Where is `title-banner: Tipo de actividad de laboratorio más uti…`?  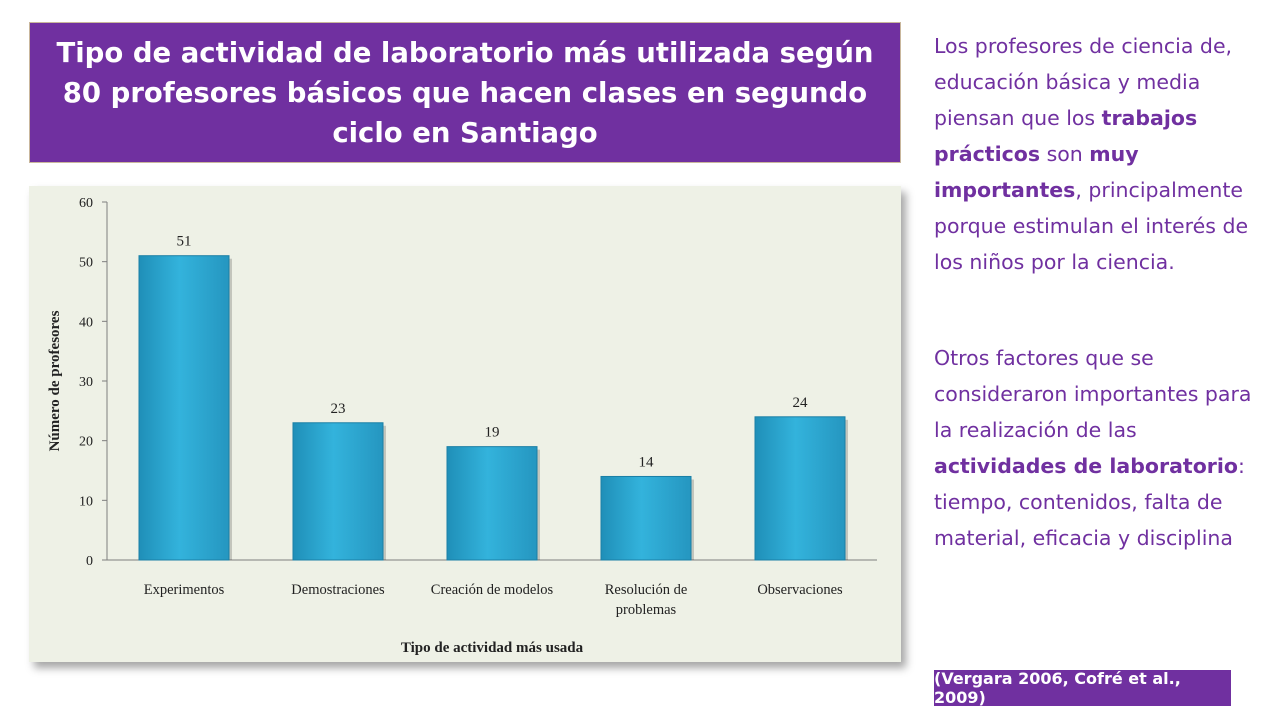
title-banner: Tipo de actividad de laboratorio más uti… is located at coordinates (465, 92).